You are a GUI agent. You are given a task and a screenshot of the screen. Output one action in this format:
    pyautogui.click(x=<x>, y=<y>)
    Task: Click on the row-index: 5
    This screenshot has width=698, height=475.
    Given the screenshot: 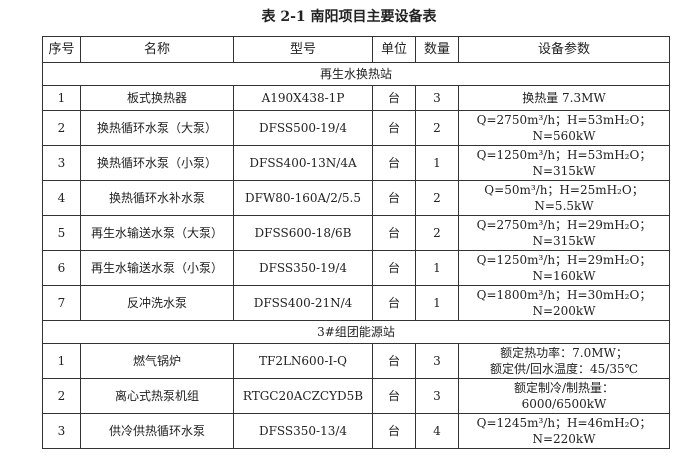 What is the action you would take?
    pyautogui.click(x=61, y=233)
    